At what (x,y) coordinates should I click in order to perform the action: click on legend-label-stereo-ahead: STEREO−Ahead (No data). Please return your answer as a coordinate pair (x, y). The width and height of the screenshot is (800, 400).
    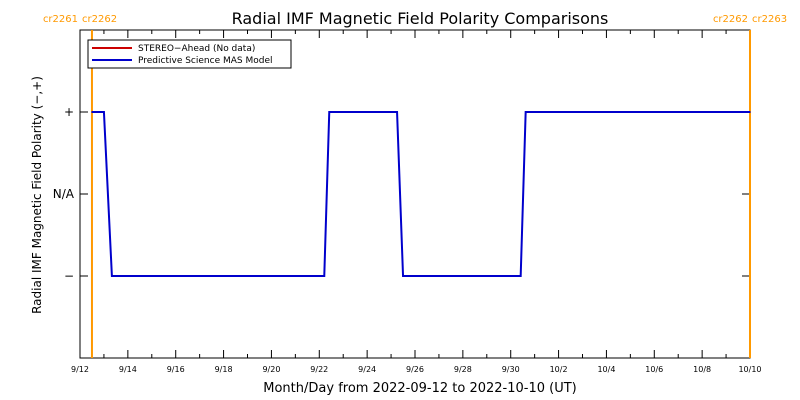
    Looking at the image, I should click on (196, 49).